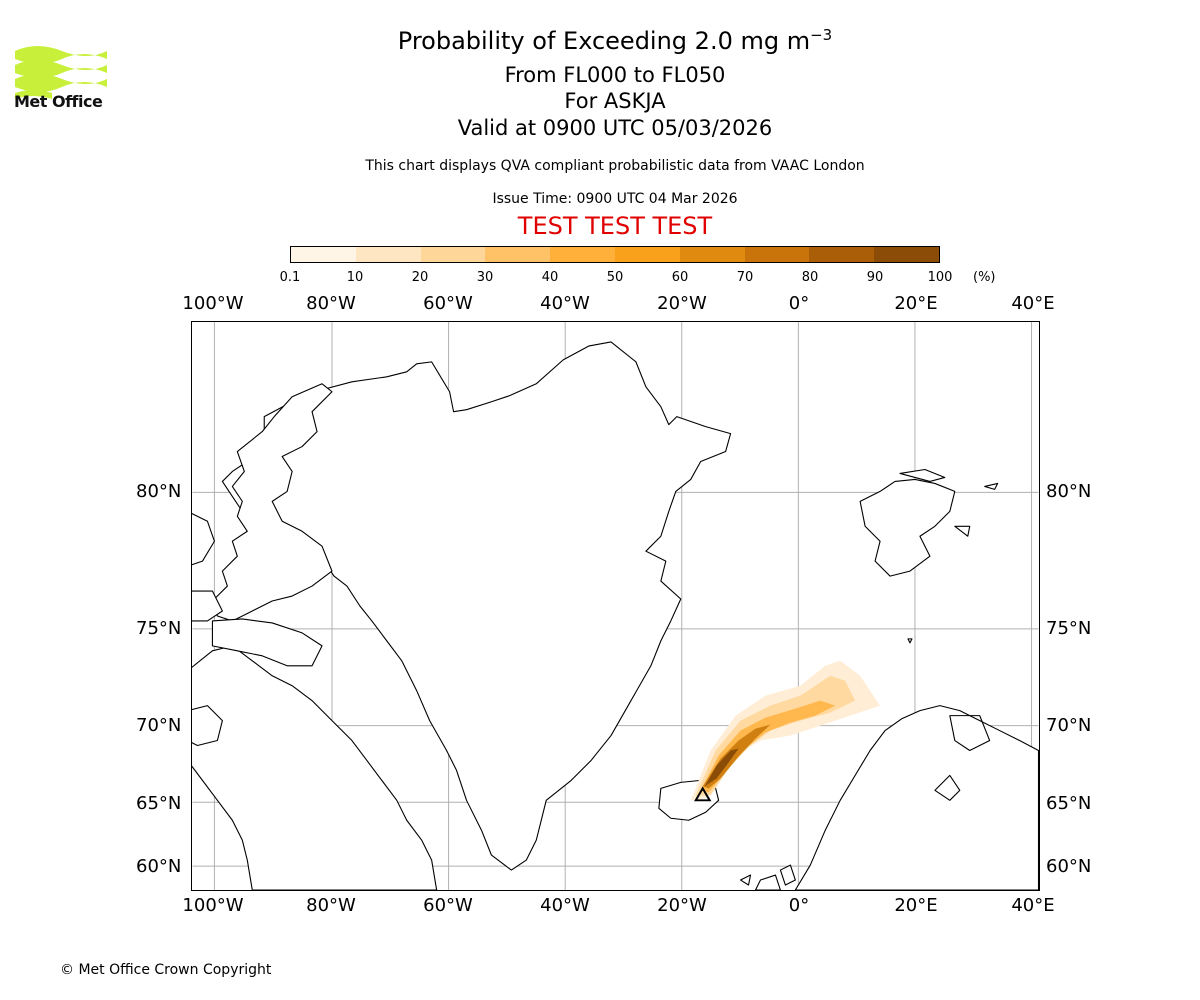 The image size is (1200, 1000). Describe the element at coordinates (785, 730) in the screenshot. I see `ash-probability-plume` at that location.